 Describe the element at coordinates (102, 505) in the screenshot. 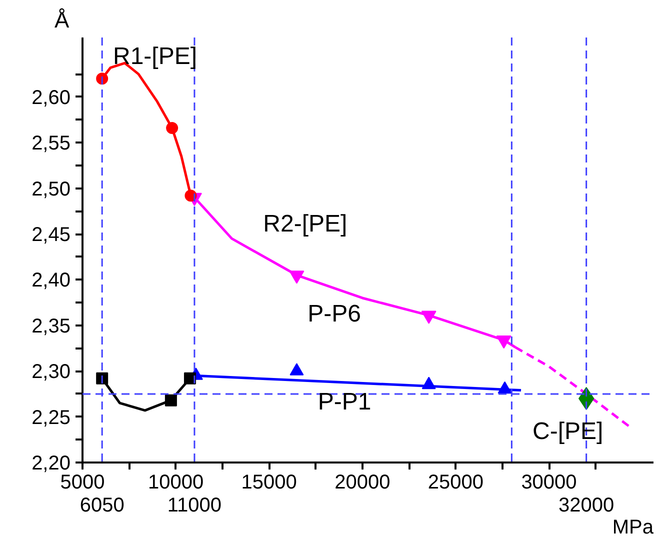

I see `ref-line-label: 6050` at that location.